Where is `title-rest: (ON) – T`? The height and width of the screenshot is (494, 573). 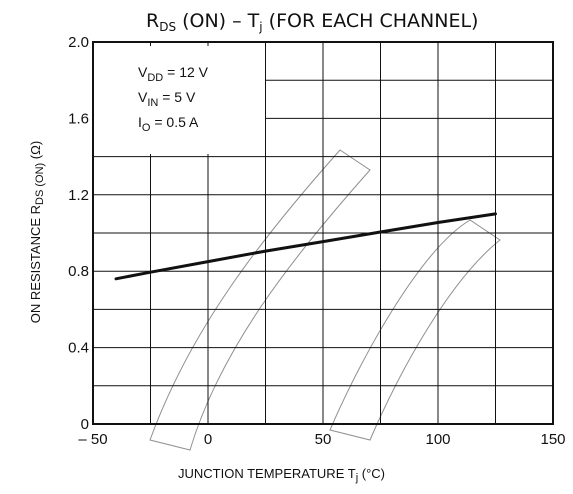
title-rest: (ON) – T is located at coordinates (218, 21).